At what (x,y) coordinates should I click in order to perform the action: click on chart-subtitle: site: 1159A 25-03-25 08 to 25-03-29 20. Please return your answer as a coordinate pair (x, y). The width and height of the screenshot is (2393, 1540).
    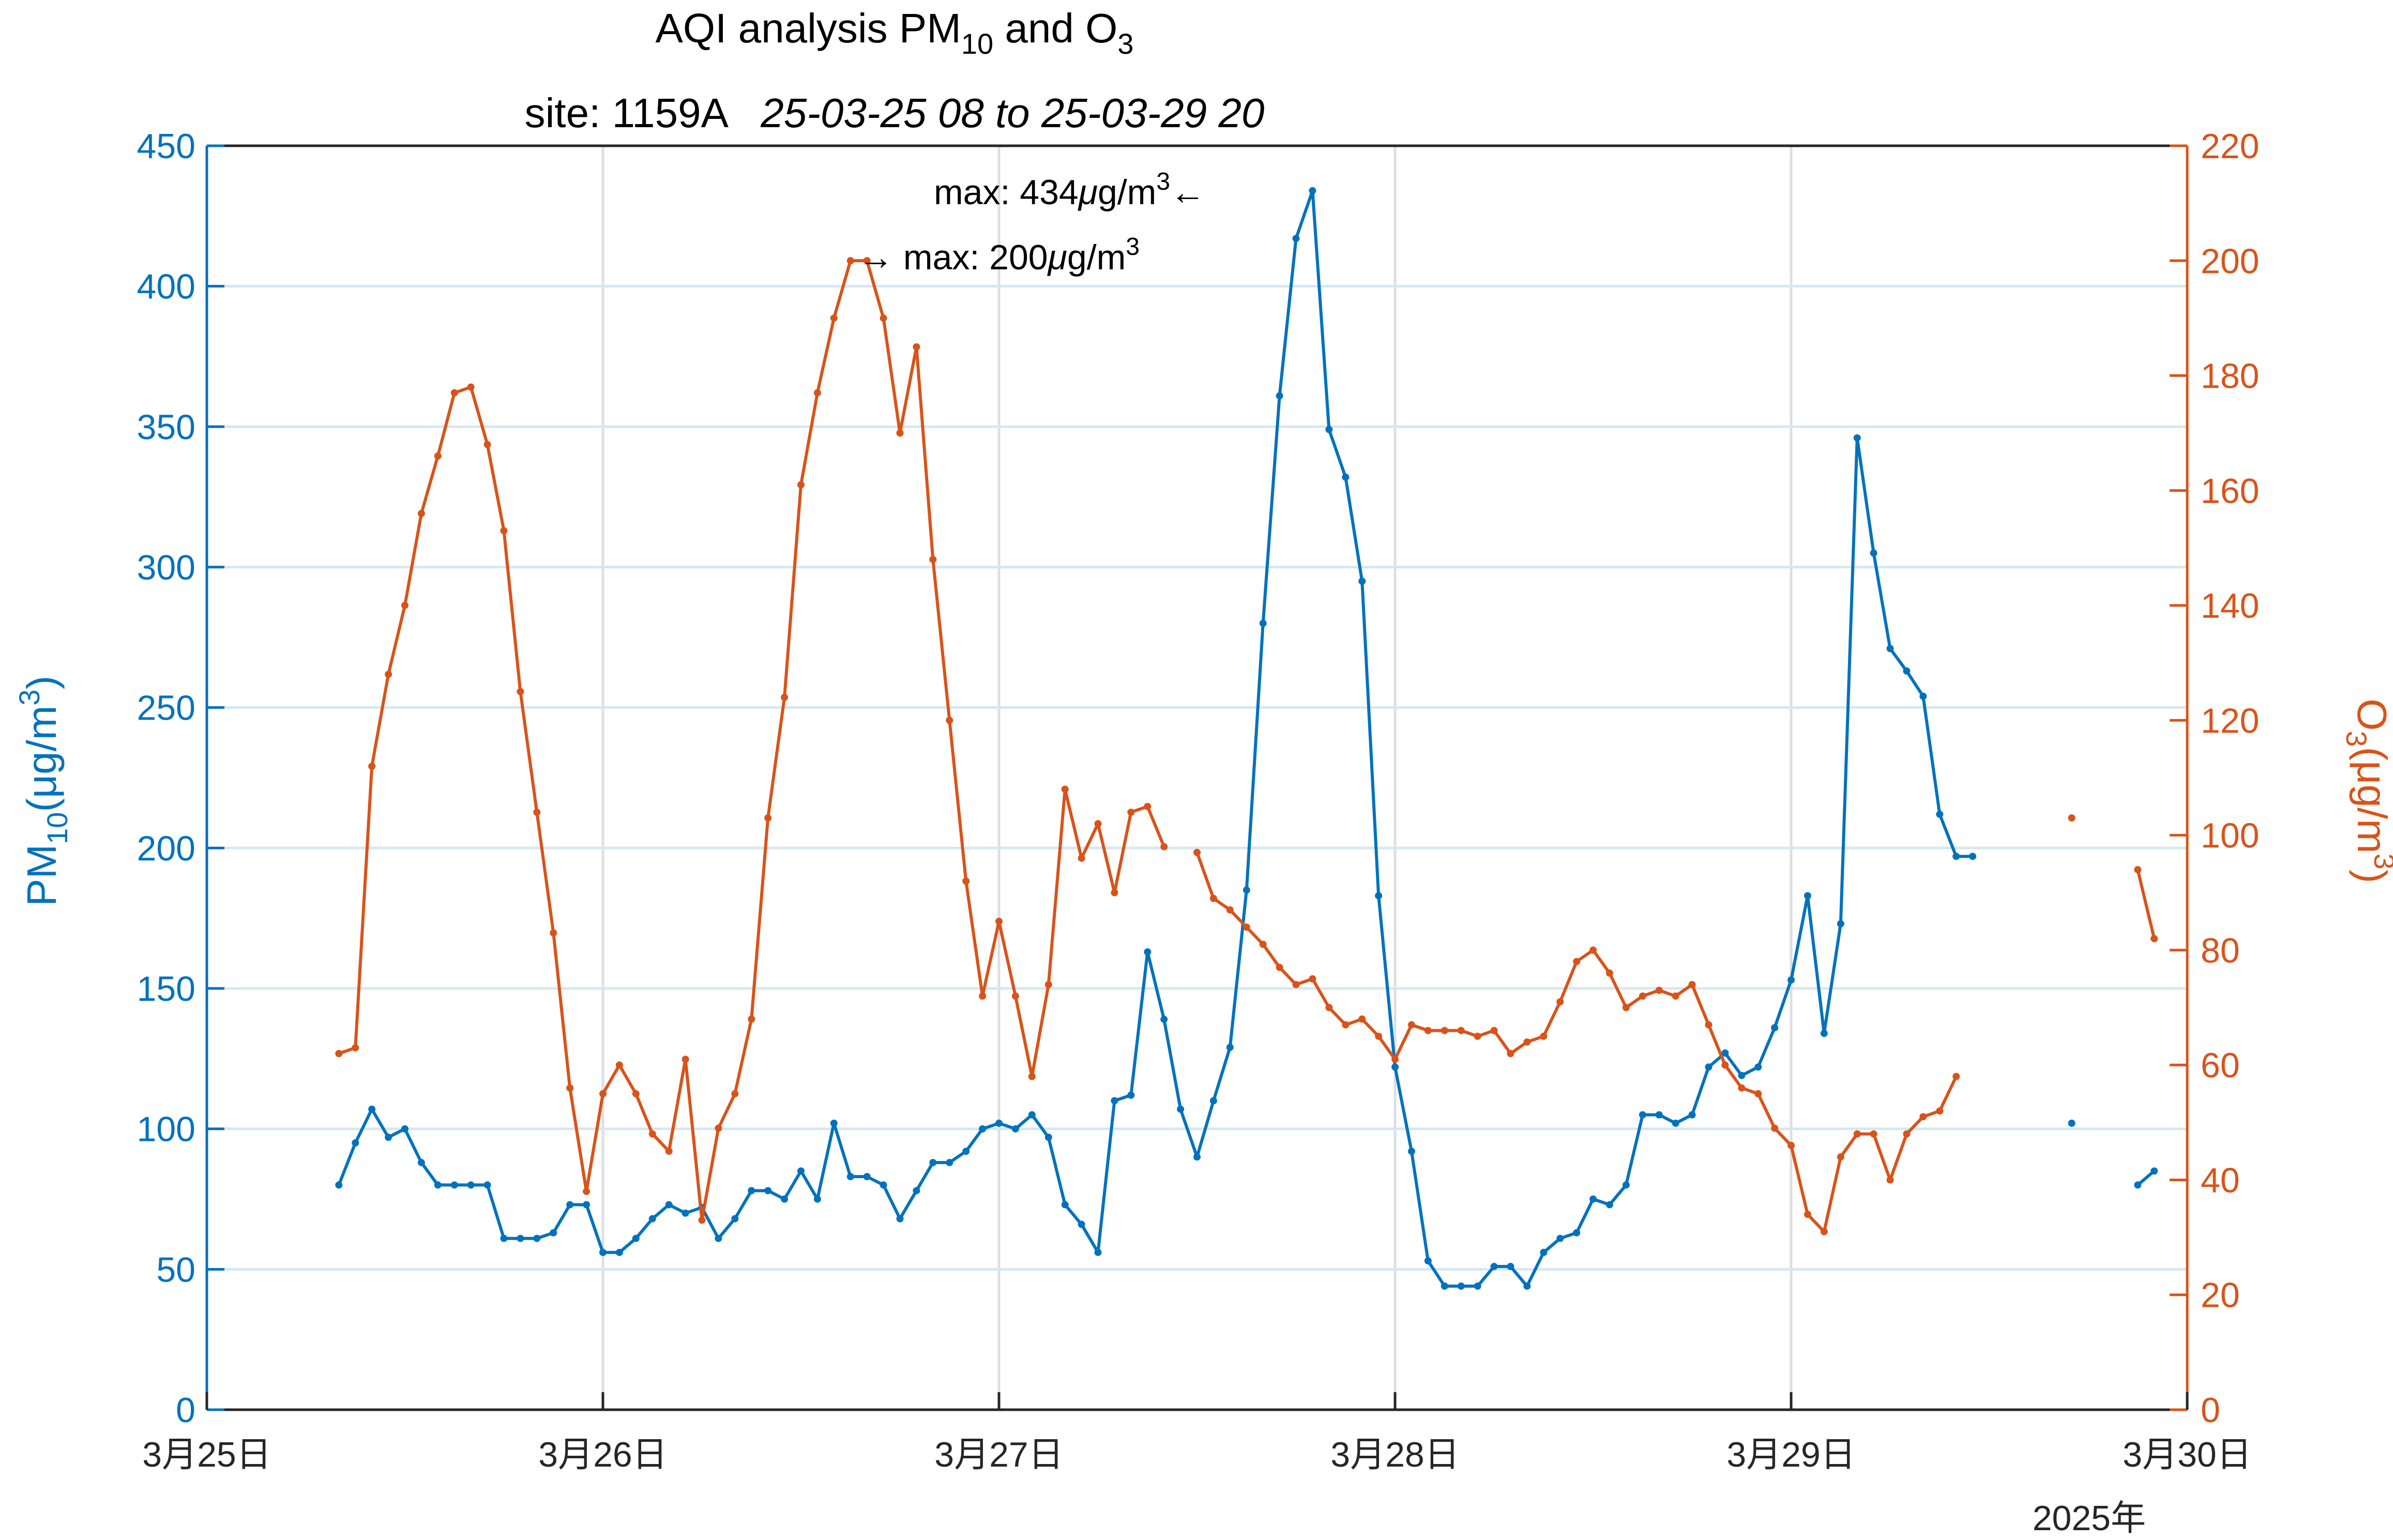
    Looking at the image, I should click on (895, 113).